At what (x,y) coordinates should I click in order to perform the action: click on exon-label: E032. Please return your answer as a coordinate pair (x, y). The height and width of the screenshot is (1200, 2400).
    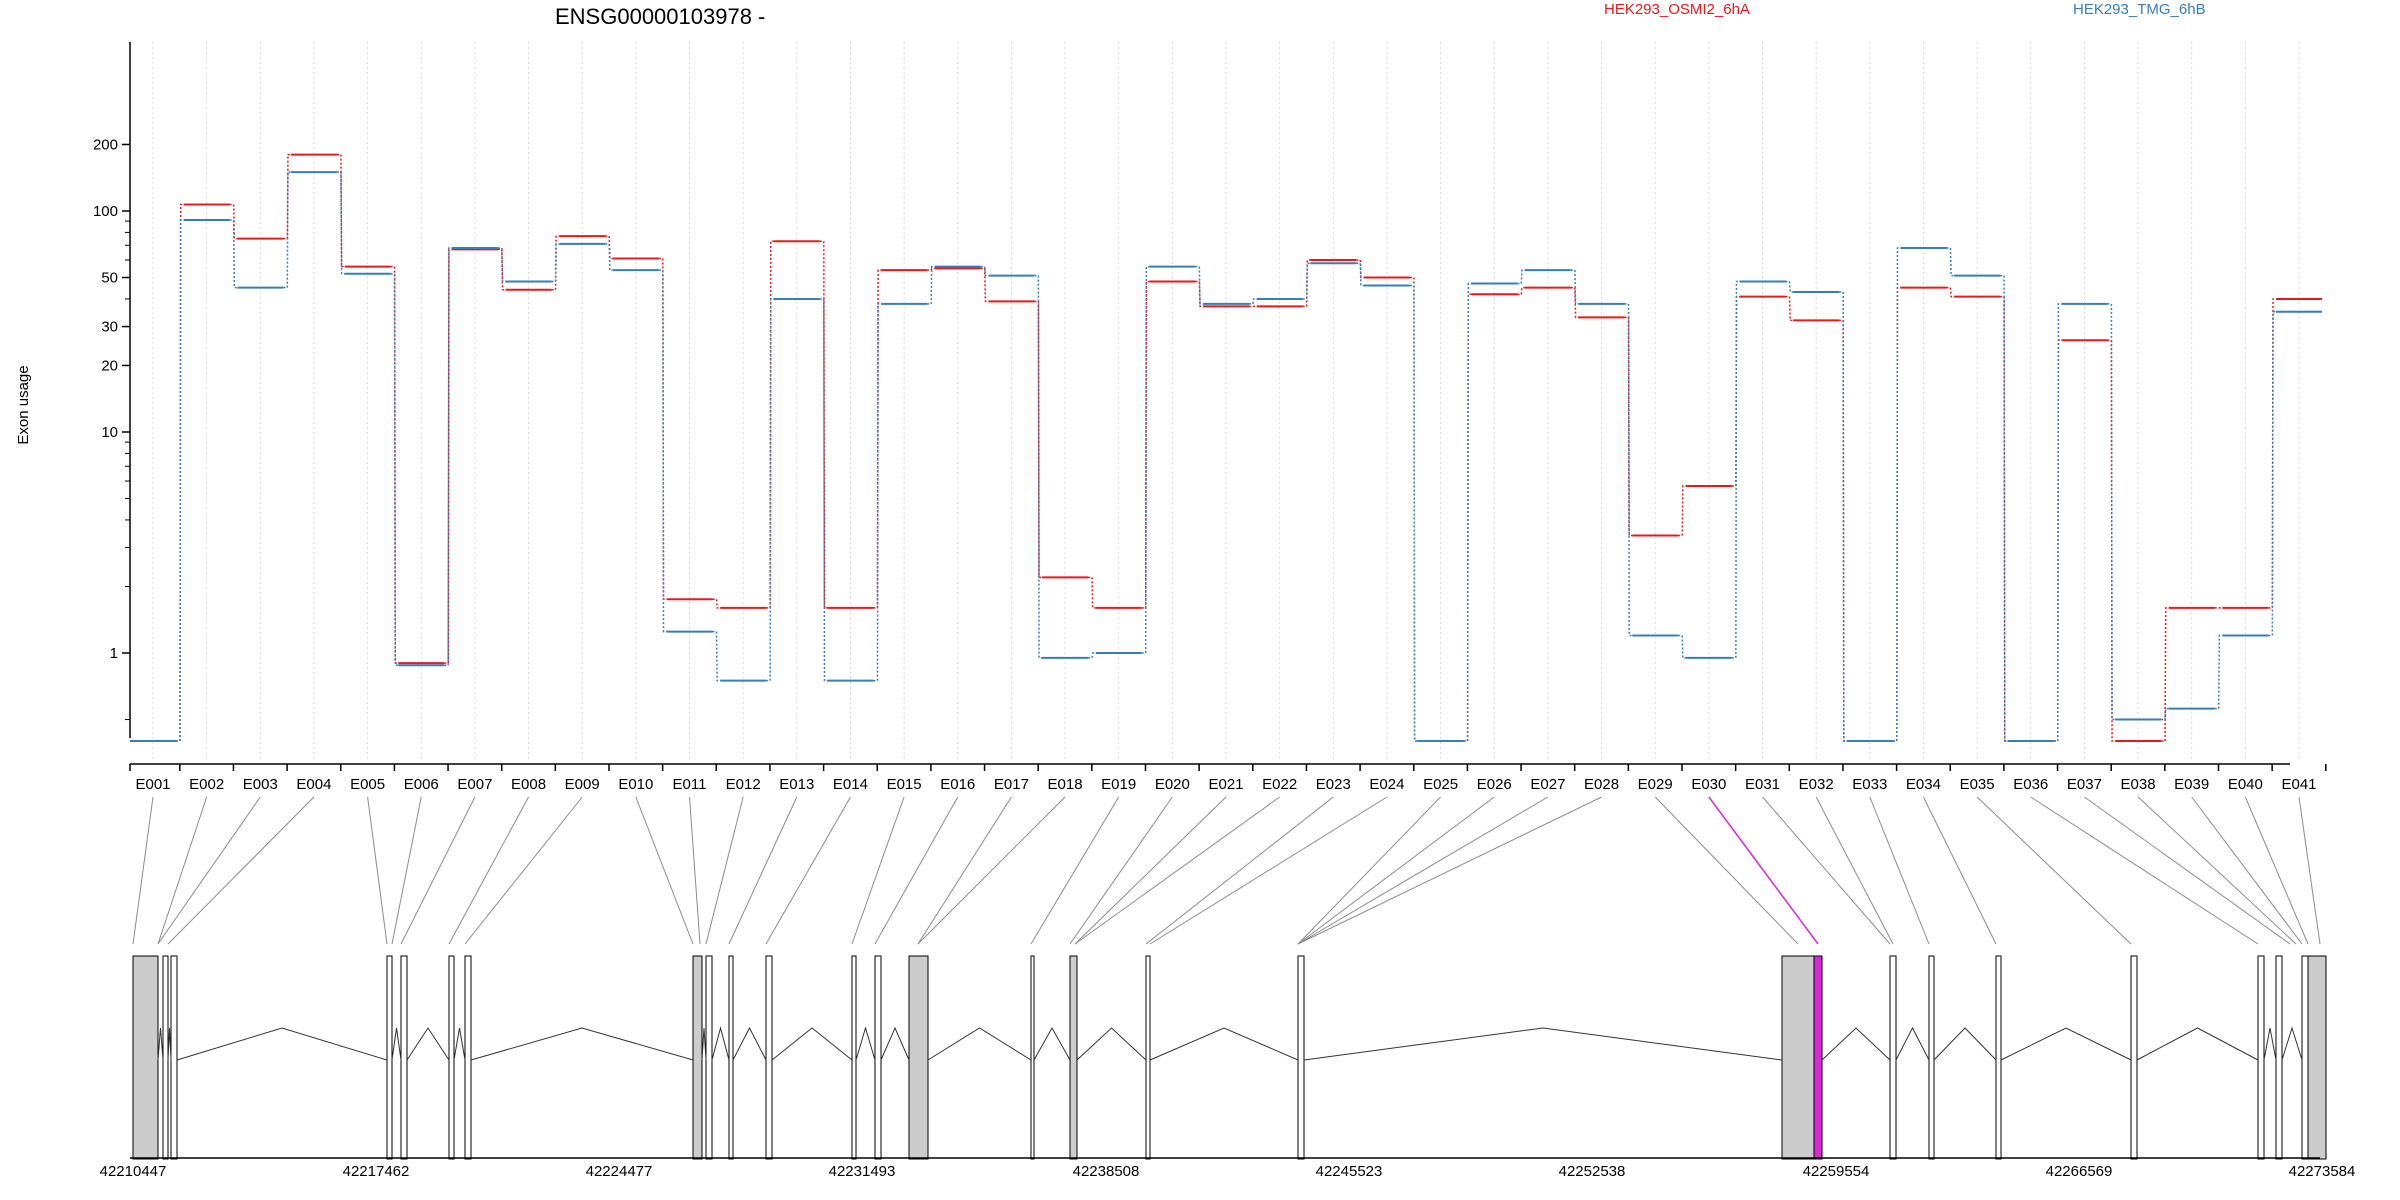
    Looking at the image, I should click on (1816, 784).